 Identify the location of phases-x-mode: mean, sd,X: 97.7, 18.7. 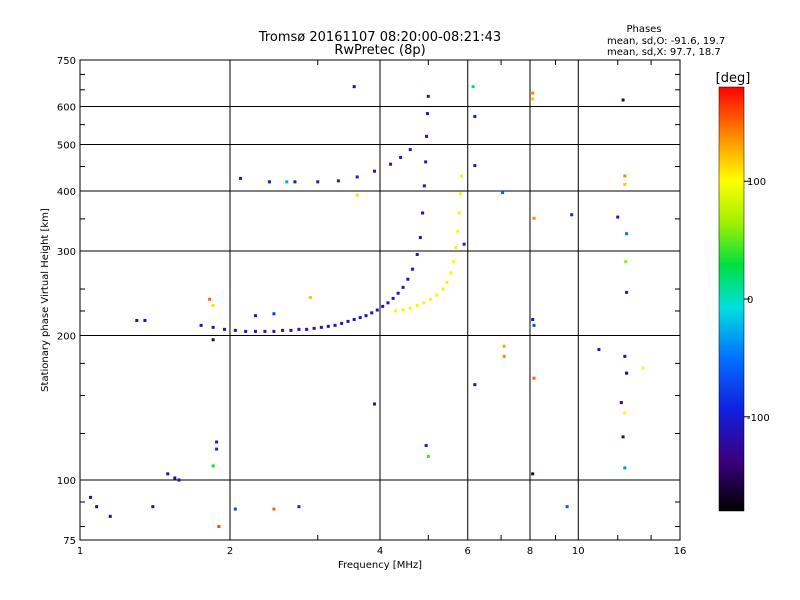
(664, 52).